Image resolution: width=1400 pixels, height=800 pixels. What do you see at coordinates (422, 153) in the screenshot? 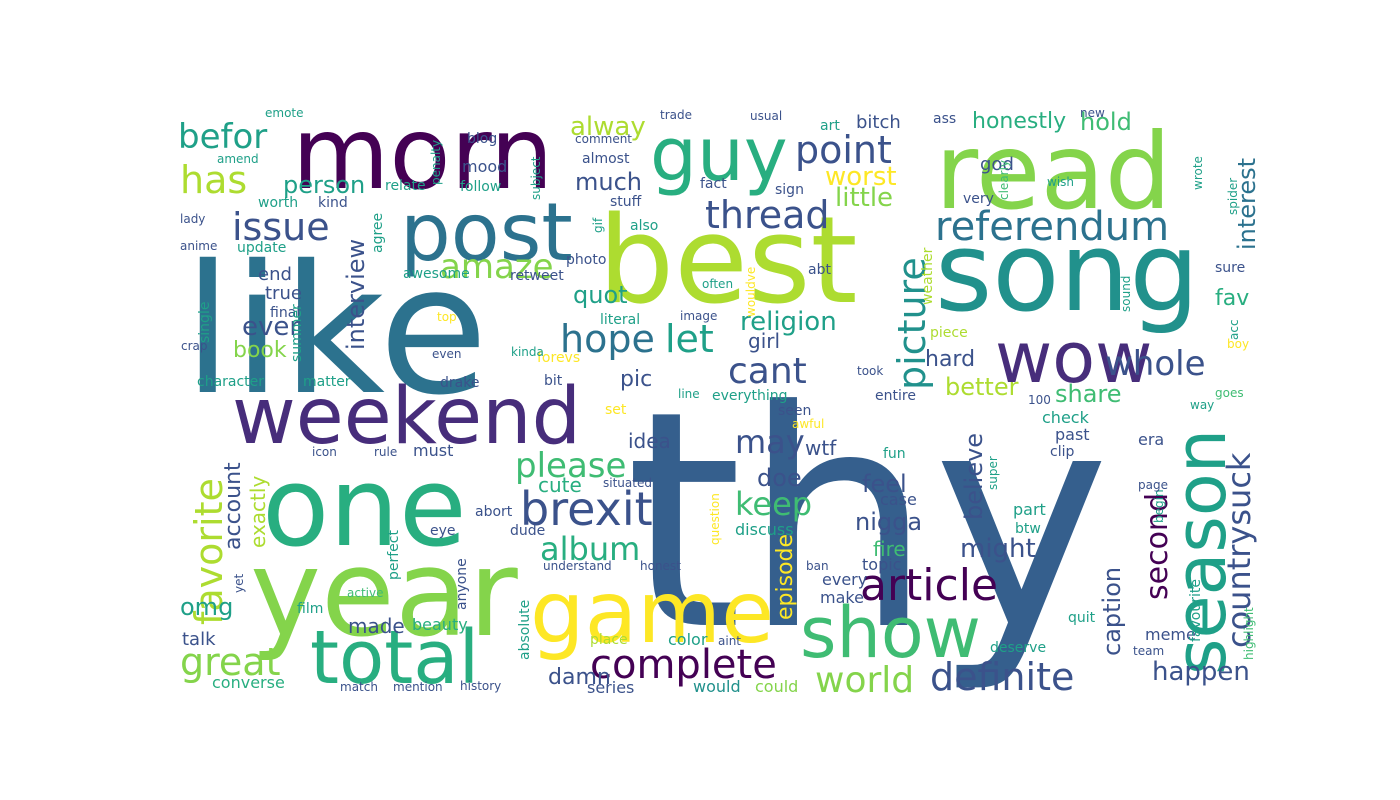
I see `word-morn: morn` at bounding box center [422, 153].